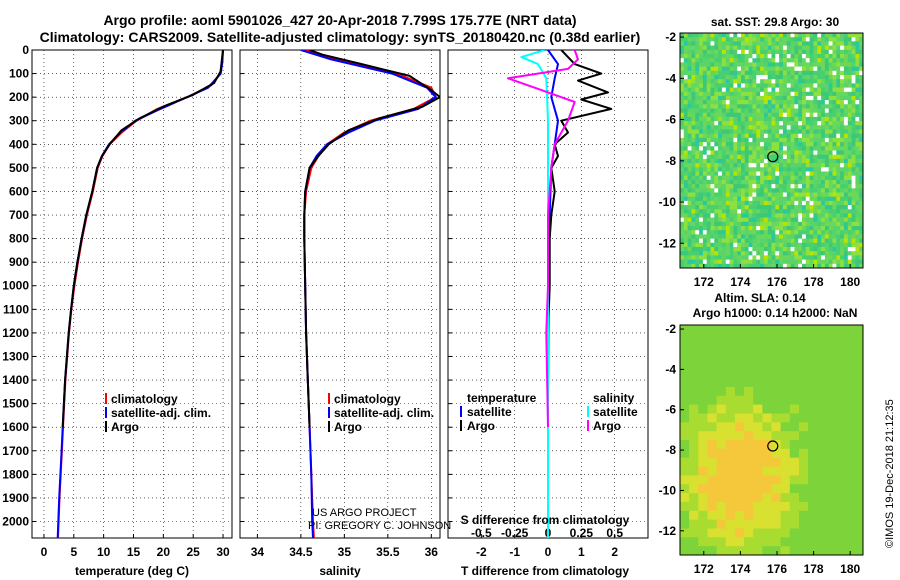 The height and width of the screenshot is (580, 900). I want to click on sst_map-ytick-label: -2, so click(670, 37).